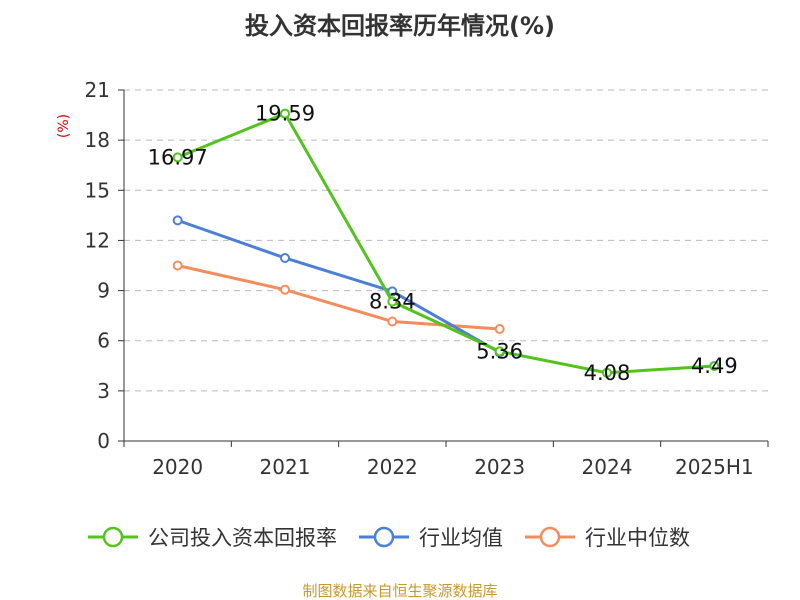 The width and height of the screenshot is (800, 600). What do you see at coordinates (714, 467) in the screenshot?
I see `x-tick-label: 2025H1` at bounding box center [714, 467].